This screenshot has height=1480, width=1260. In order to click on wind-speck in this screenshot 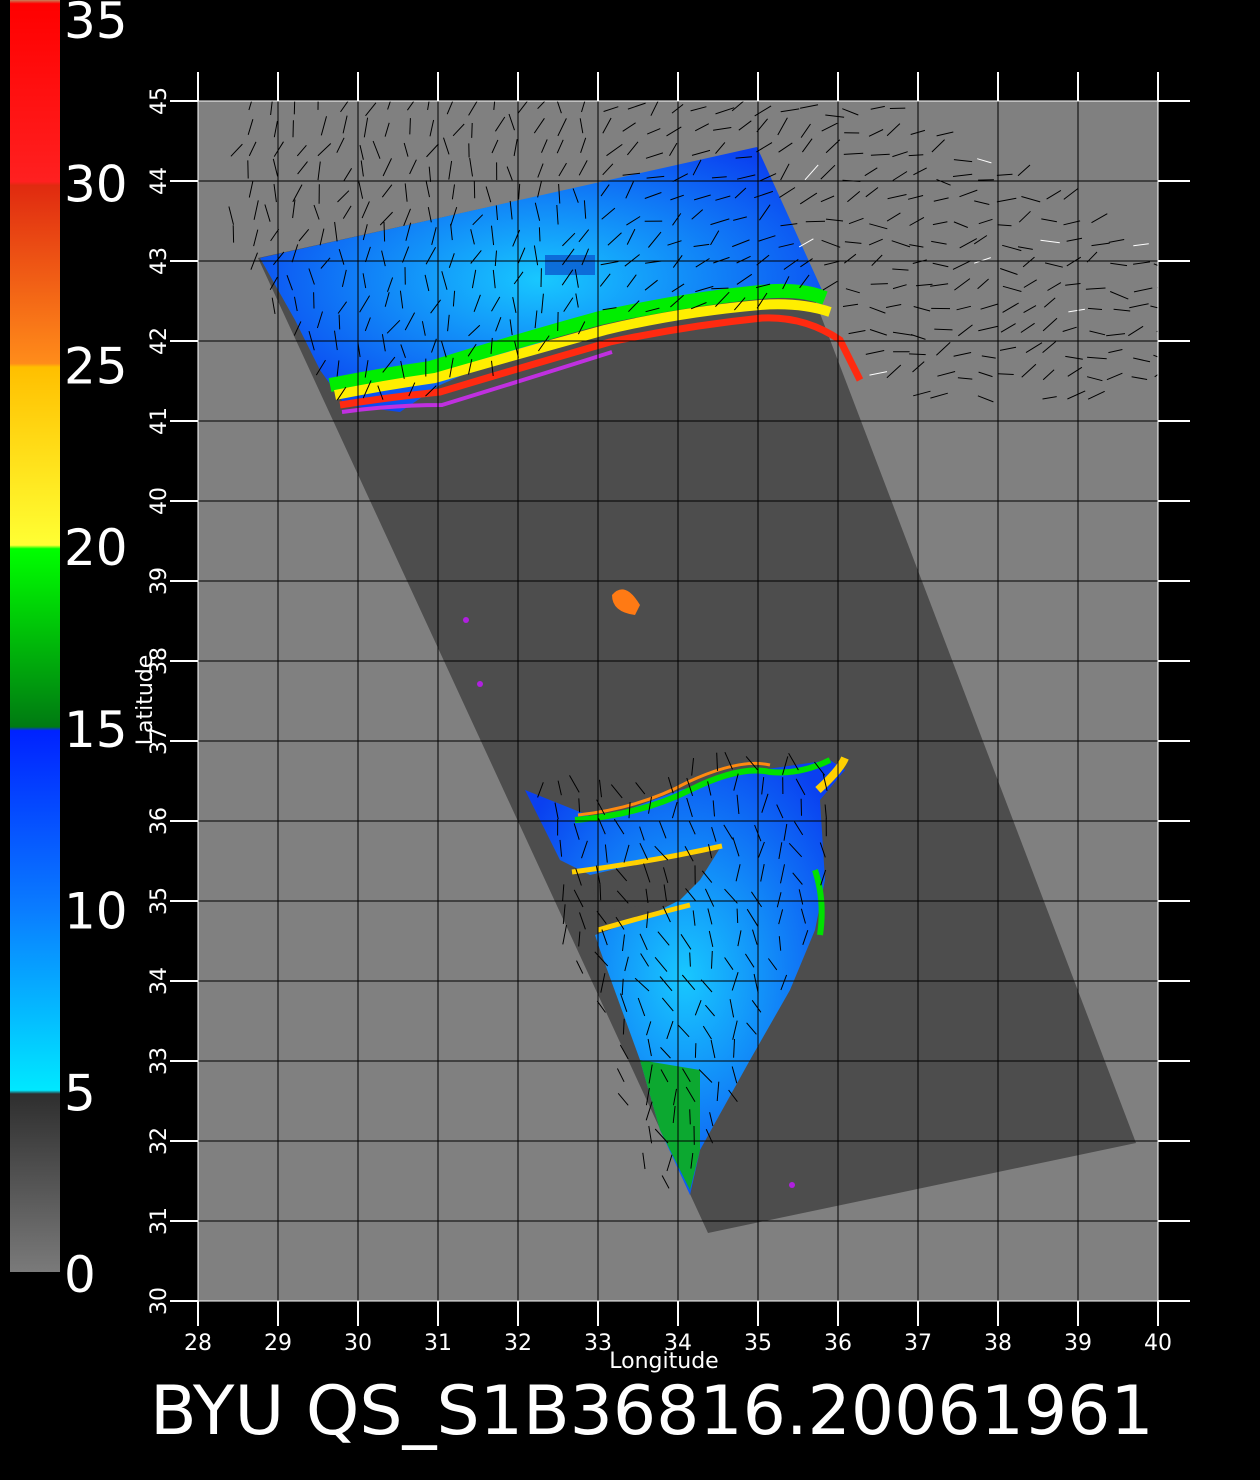, I will do `click(480, 684)`.